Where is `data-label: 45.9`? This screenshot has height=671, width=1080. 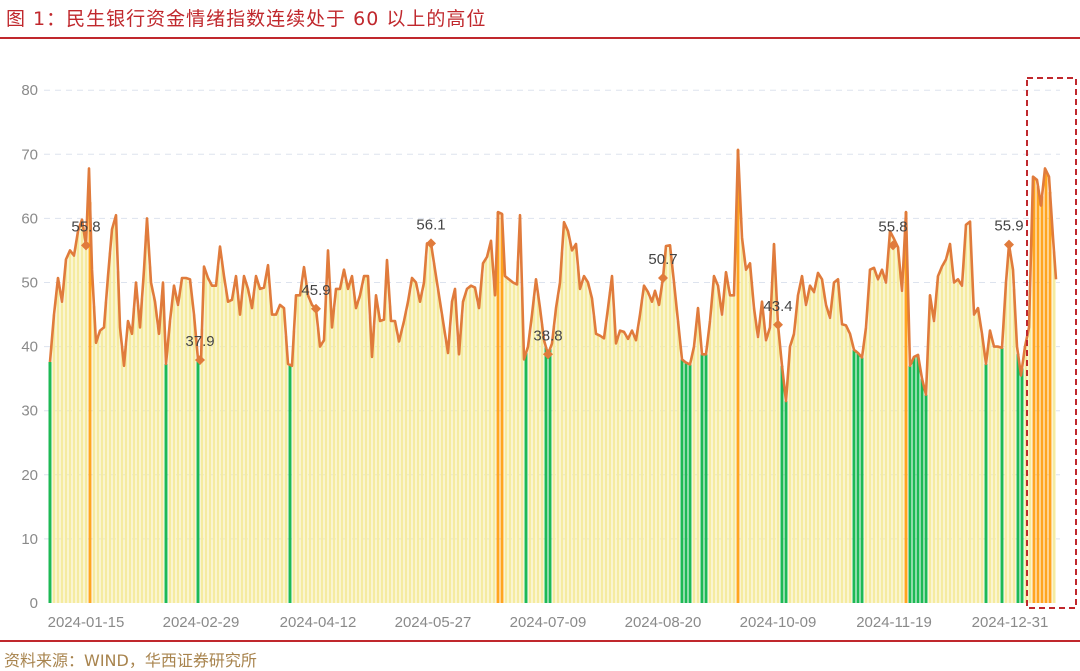 data-label: 45.9 is located at coordinates (315, 290).